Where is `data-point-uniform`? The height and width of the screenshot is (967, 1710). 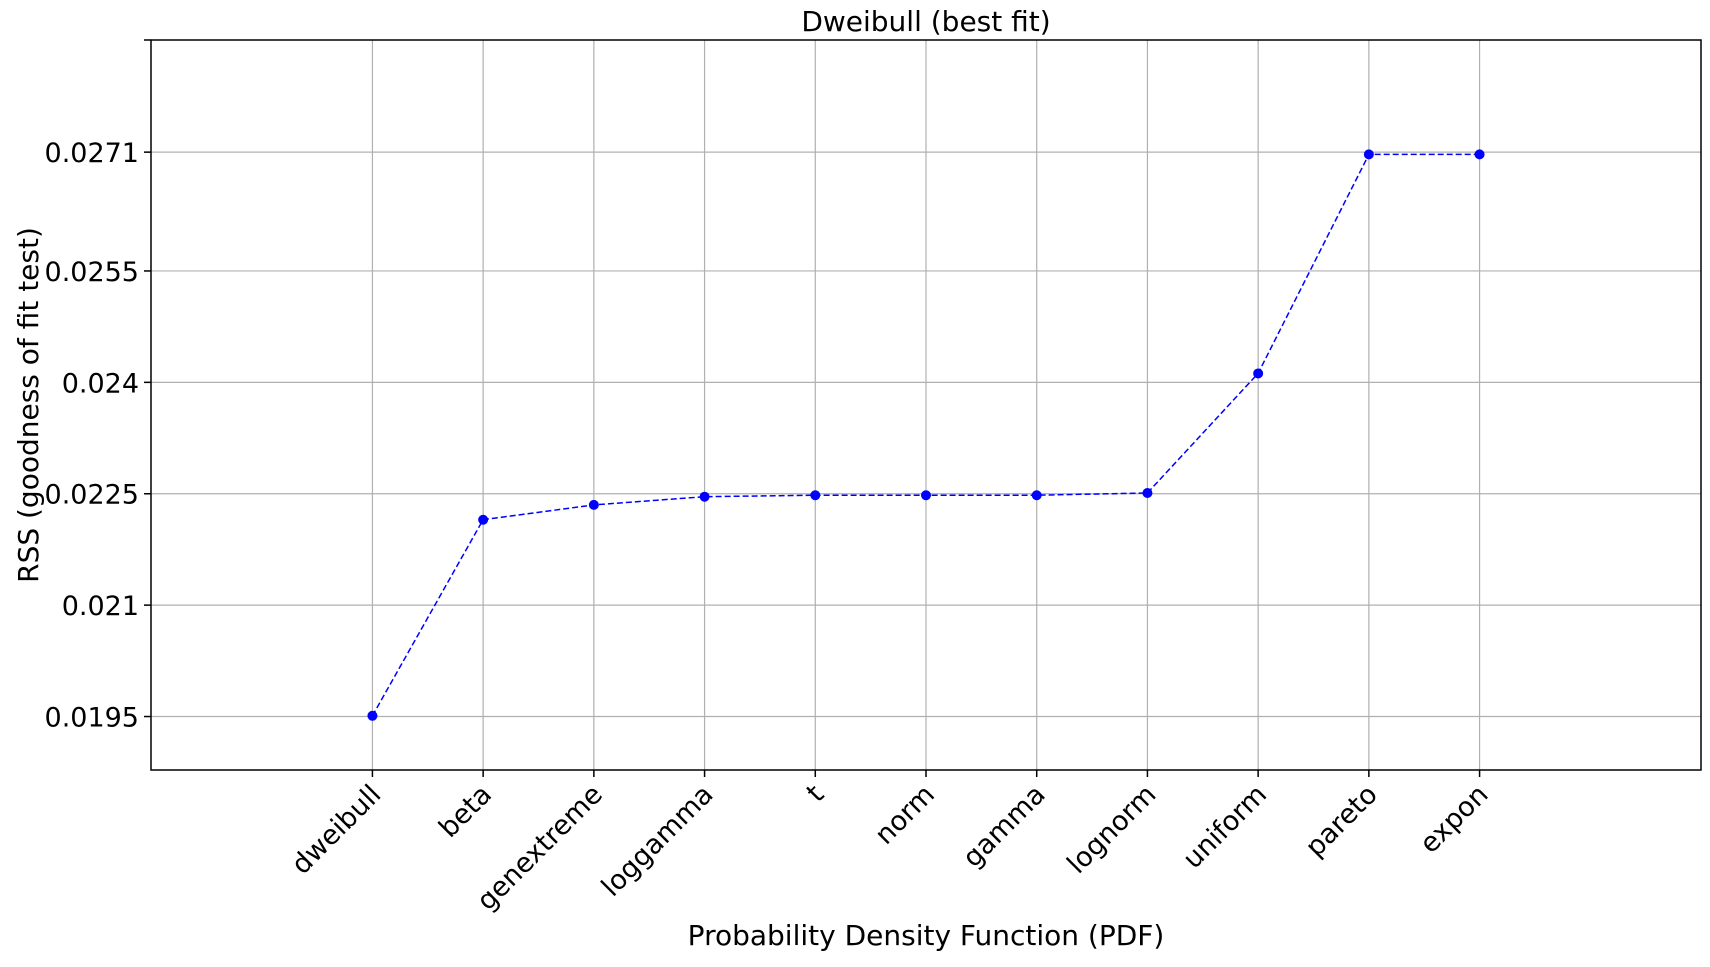 data-point-uniform is located at coordinates (1258, 373).